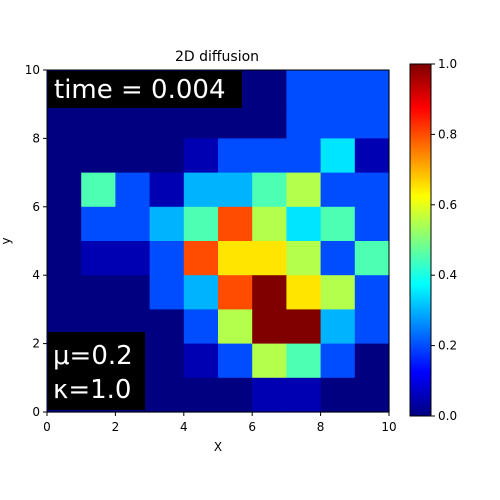  Describe the element at coordinates (218, 447) in the screenshot. I see `x-axis-label: X` at that location.